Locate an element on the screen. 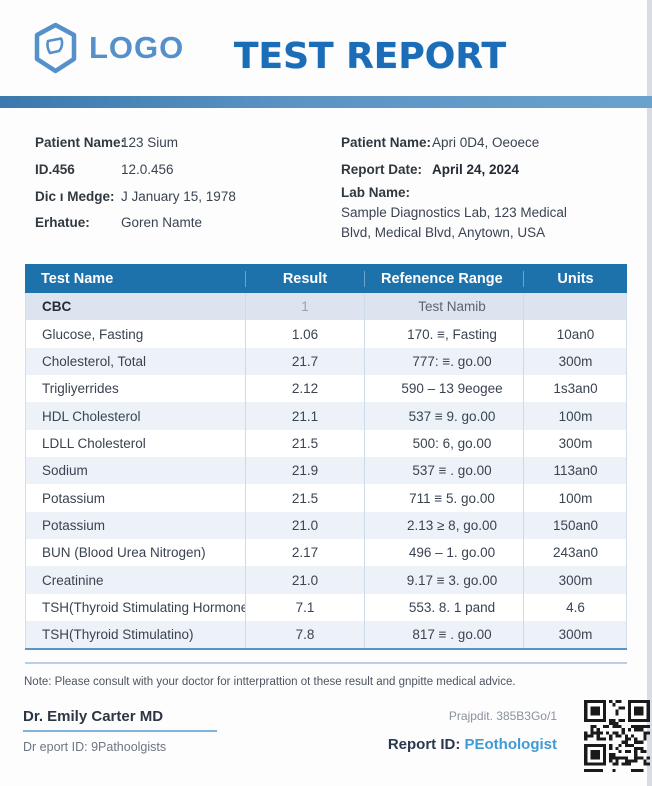 The width and height of the screenshot is (652, 786). patient-name-row-2: Patient Name: Apri 0D4, Oeoece is located at coordinates (440, 142).